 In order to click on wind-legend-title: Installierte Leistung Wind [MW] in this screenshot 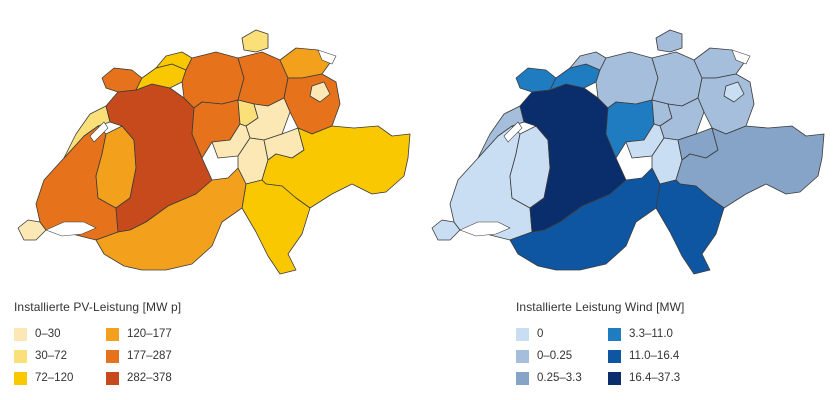, I will do `click(600, 307)`.